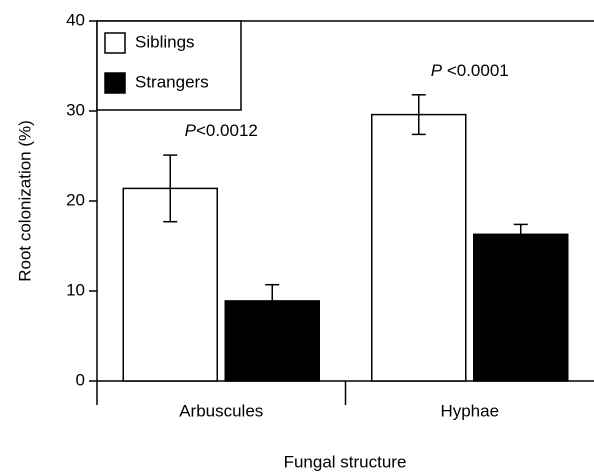  Describe the element at coordinates (345, 461) in the screenshot. I see `x-axis-label: Fungal structure` at that location.